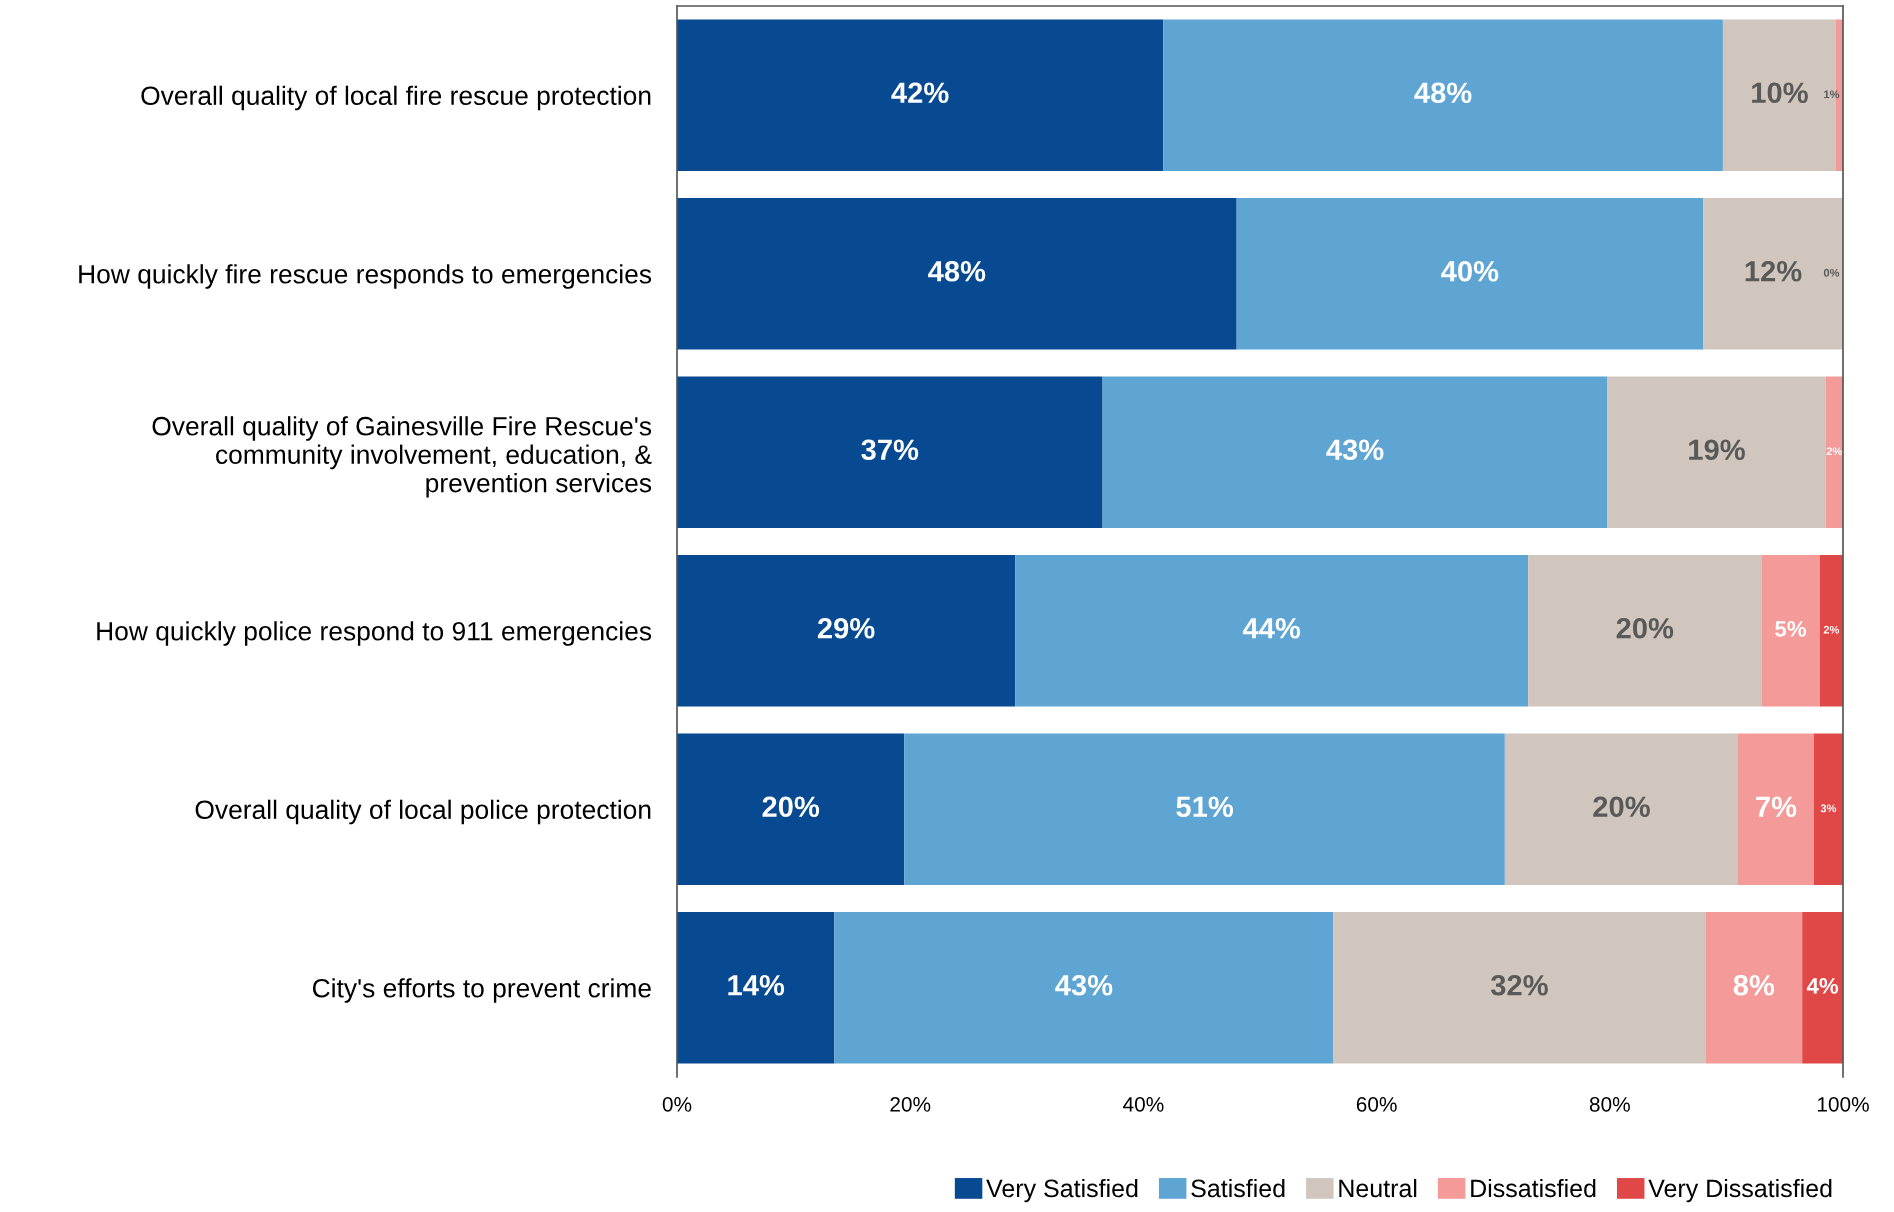 The image size is (1894, 1212). Describe the element at coordinates (1843, 1104) in the screenshot. I see `x-tick-label: 100%` at that location.